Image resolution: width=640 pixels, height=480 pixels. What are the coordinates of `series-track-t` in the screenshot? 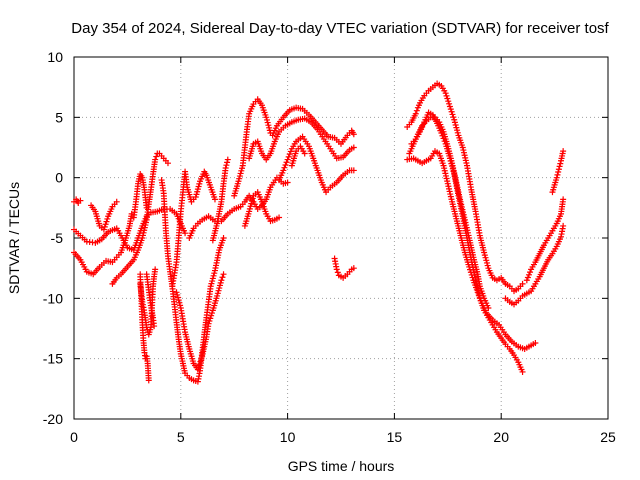 It's located at (344, 268).